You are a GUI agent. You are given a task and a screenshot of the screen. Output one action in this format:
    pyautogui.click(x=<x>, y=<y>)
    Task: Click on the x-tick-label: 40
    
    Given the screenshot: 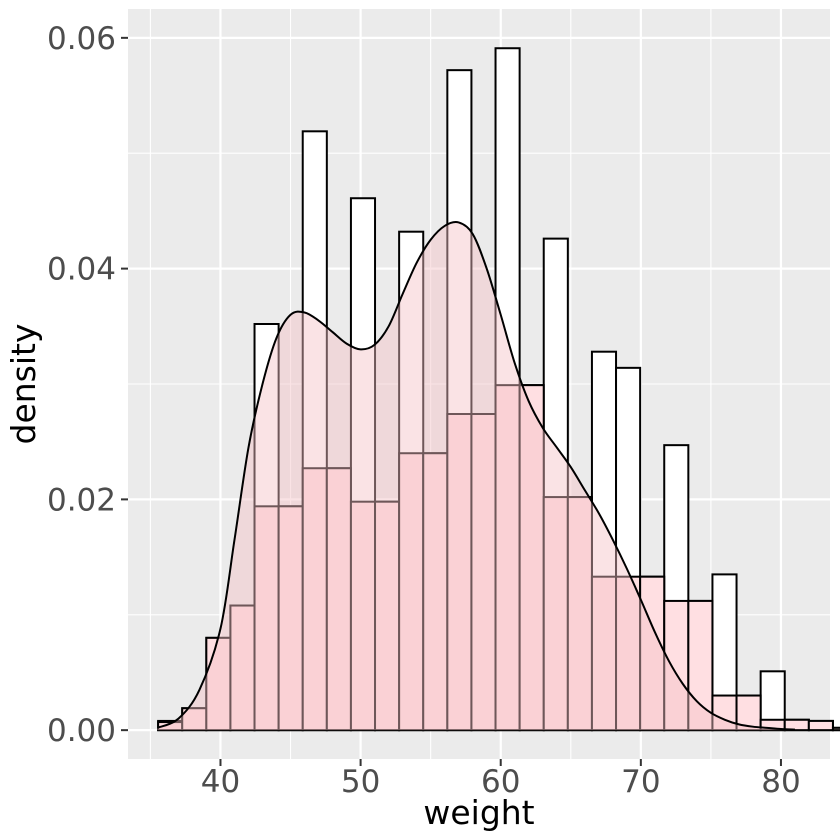 What is the action you would take?
    pyautogui.click(x=220, y=782)
    